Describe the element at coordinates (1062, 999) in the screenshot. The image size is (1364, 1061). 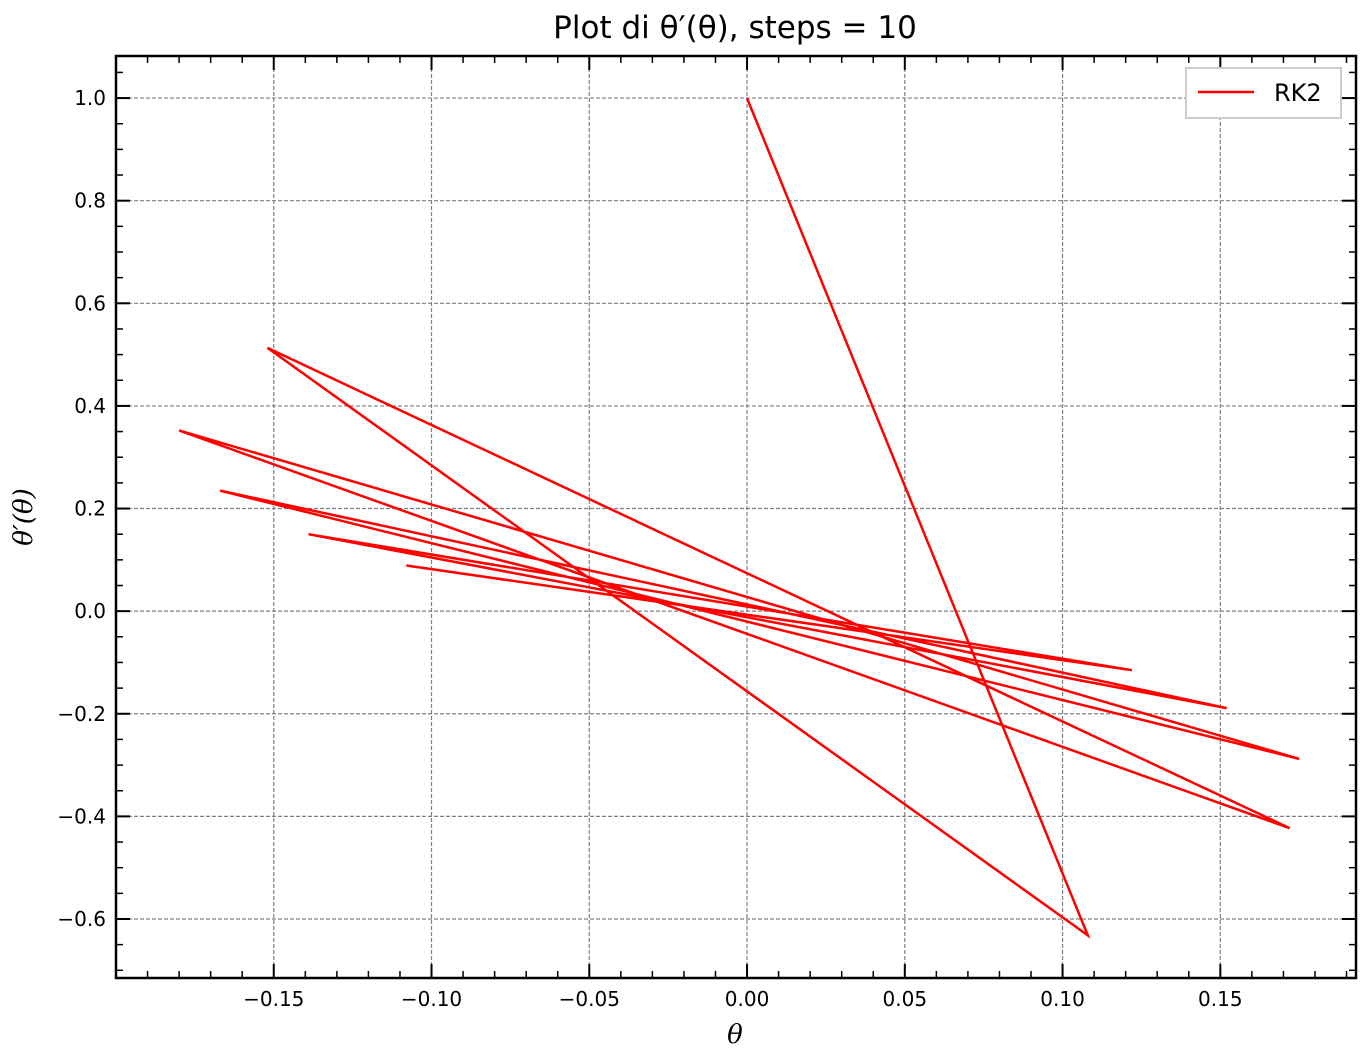
I see `x-tick-label: 0.10` at that location.